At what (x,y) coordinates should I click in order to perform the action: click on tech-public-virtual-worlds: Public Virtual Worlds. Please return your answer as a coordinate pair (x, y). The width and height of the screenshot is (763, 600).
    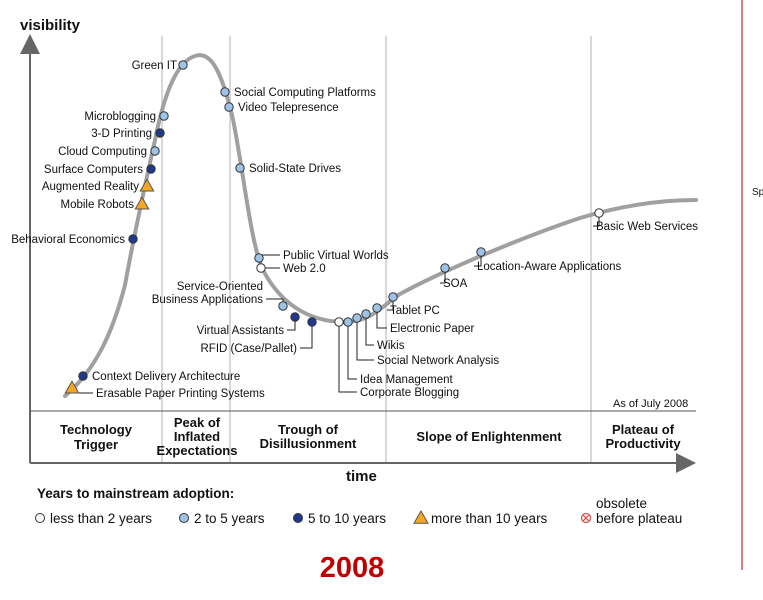
    Looking at the image, I should click on (321, 256).